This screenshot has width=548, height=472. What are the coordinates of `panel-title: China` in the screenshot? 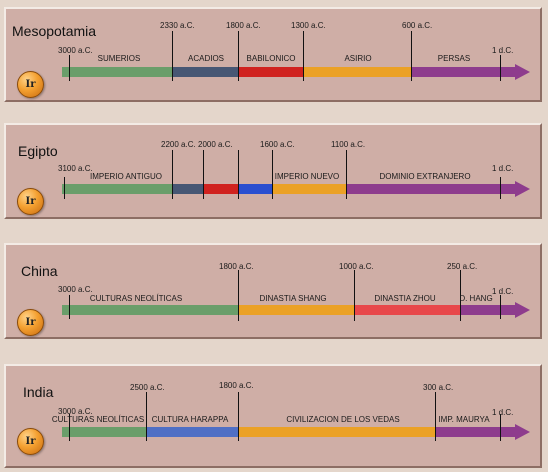 It's located at (39, 271).